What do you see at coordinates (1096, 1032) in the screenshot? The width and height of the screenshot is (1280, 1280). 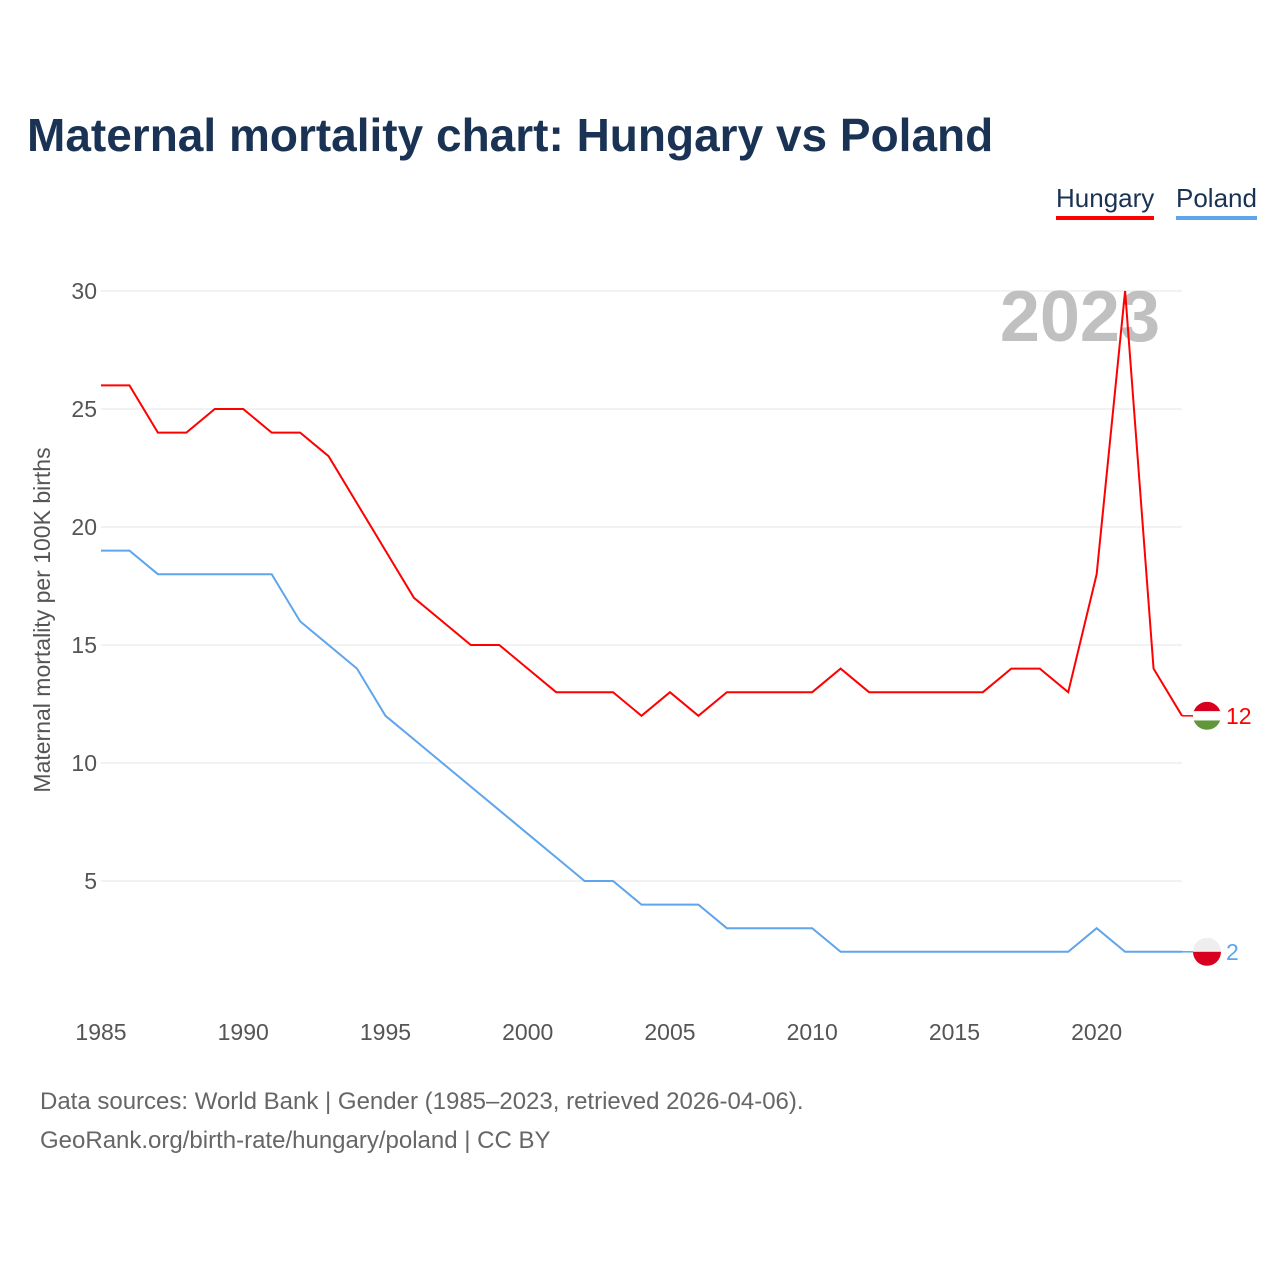 I see `x-tick-label: 2020` at bounding box center [1096, 1032].